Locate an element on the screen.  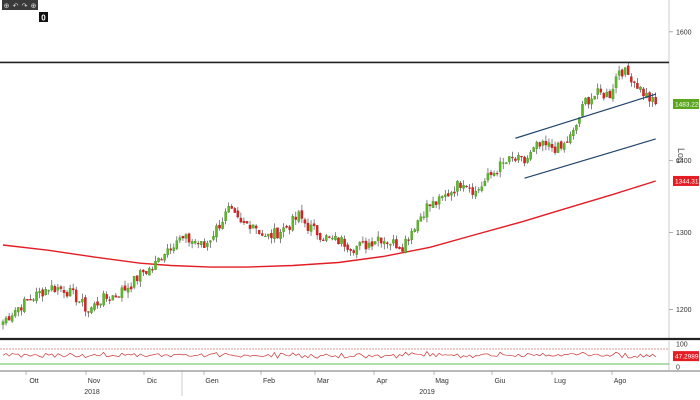
x-year-label: 2019 is located at coordinates (427, 392).